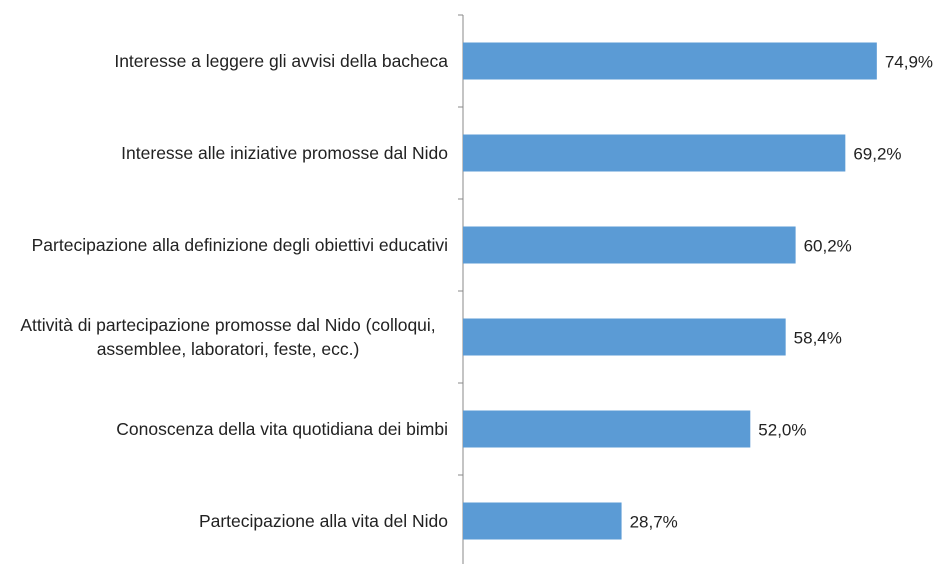 Image resolution: width=948 pixels, height=564 pixels. I want to click on value-label: 74,9%, so click(909, 61).